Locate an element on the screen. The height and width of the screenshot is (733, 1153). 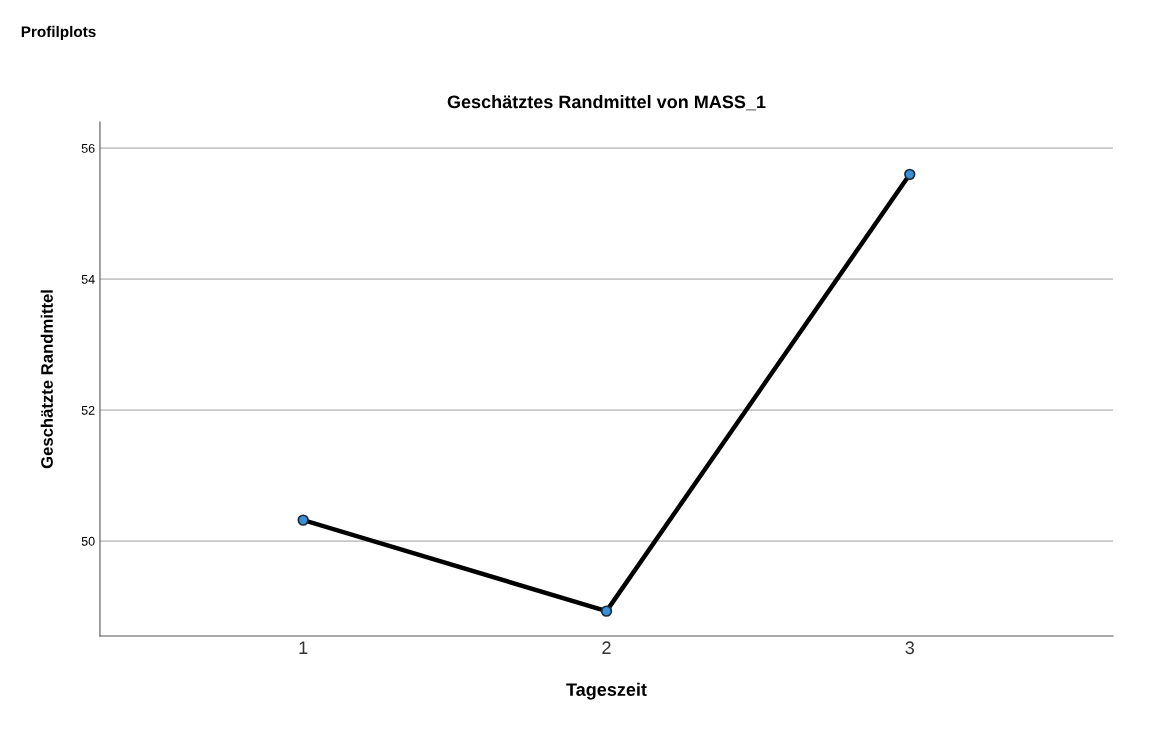
y-axis-title: Geschätzte Randmittel is located at coordinates (46, 379).